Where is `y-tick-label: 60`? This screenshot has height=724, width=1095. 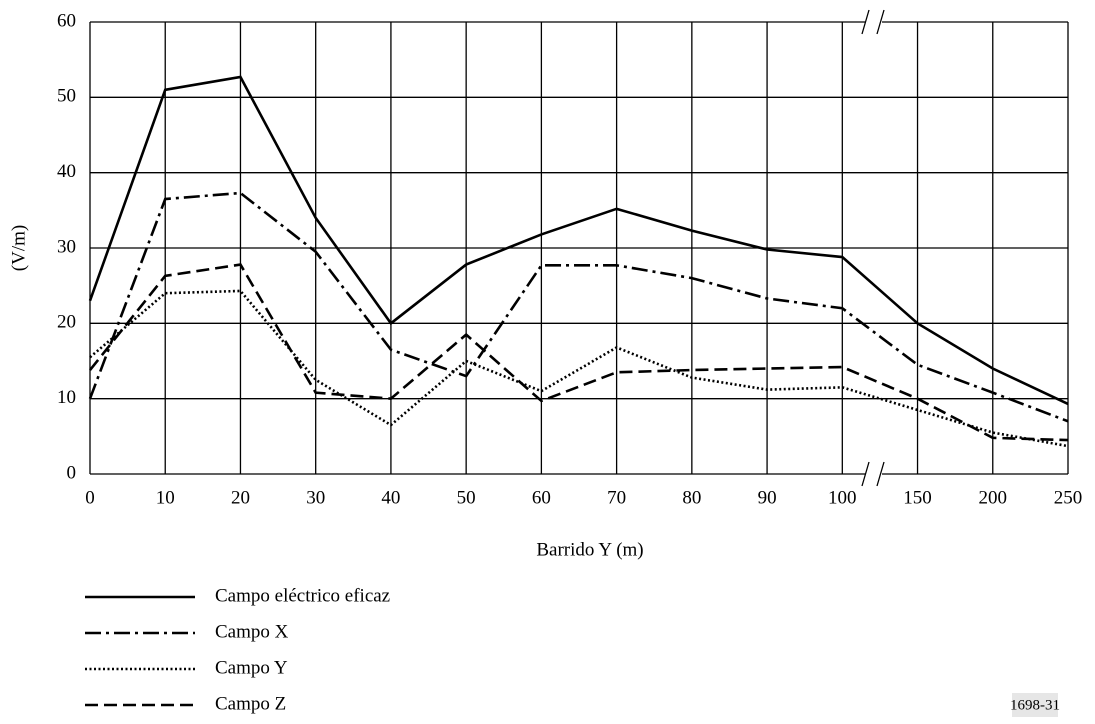 y-tick-label: 60 is located at coordinates (66, 20).